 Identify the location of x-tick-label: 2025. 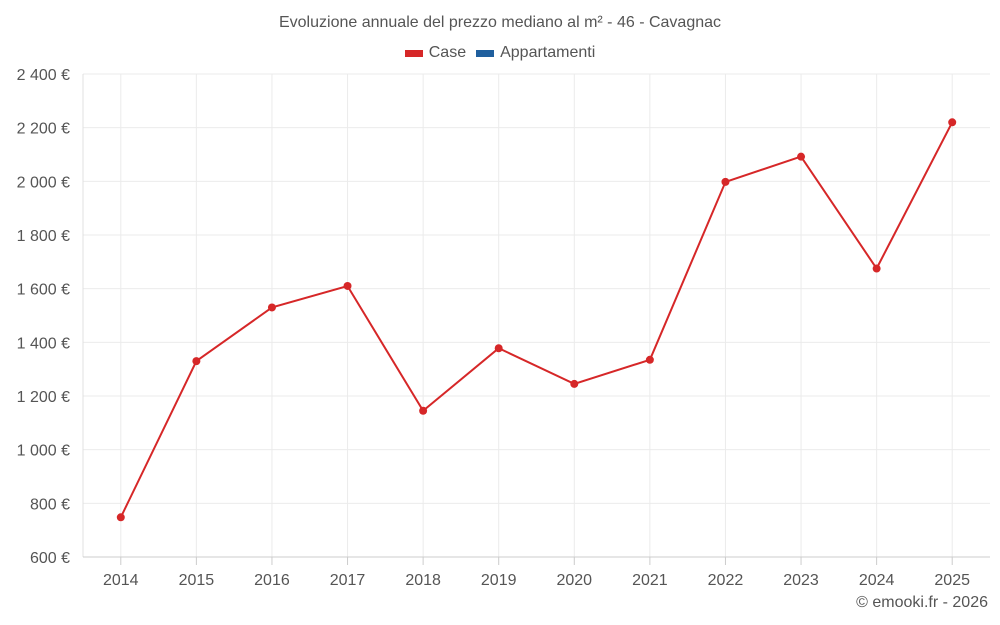
(952, 580).